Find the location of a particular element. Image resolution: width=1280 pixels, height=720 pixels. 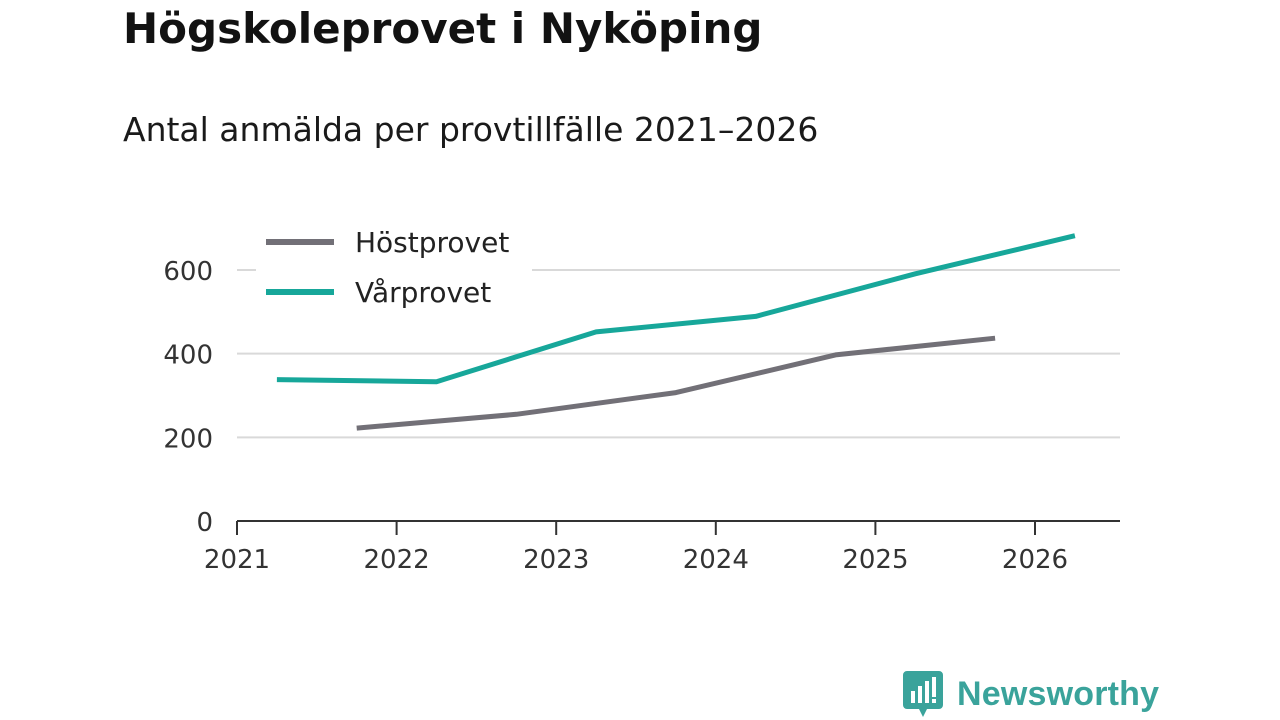

y-tick-label: 0 is located at coordinates (204, 523).